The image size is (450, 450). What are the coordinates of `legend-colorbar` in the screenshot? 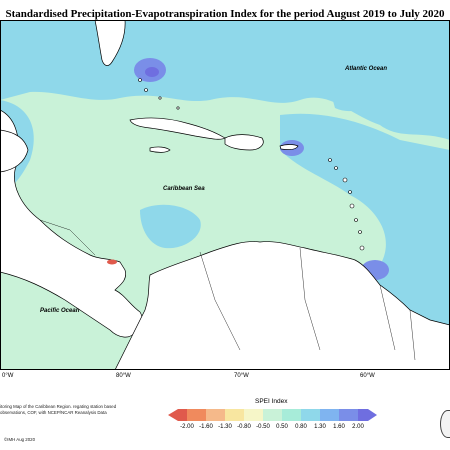 It's located at (272, 415).